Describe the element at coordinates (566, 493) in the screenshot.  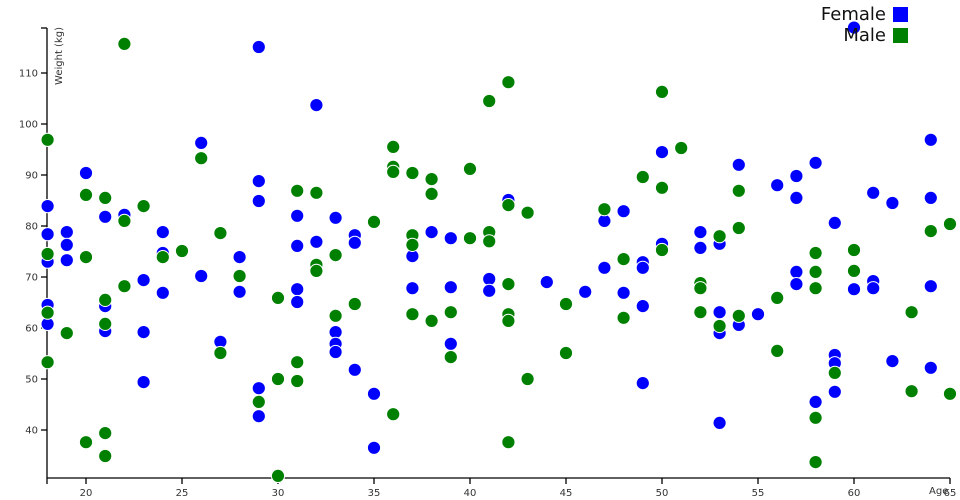
I see `x-tick-label: 45` at that location.